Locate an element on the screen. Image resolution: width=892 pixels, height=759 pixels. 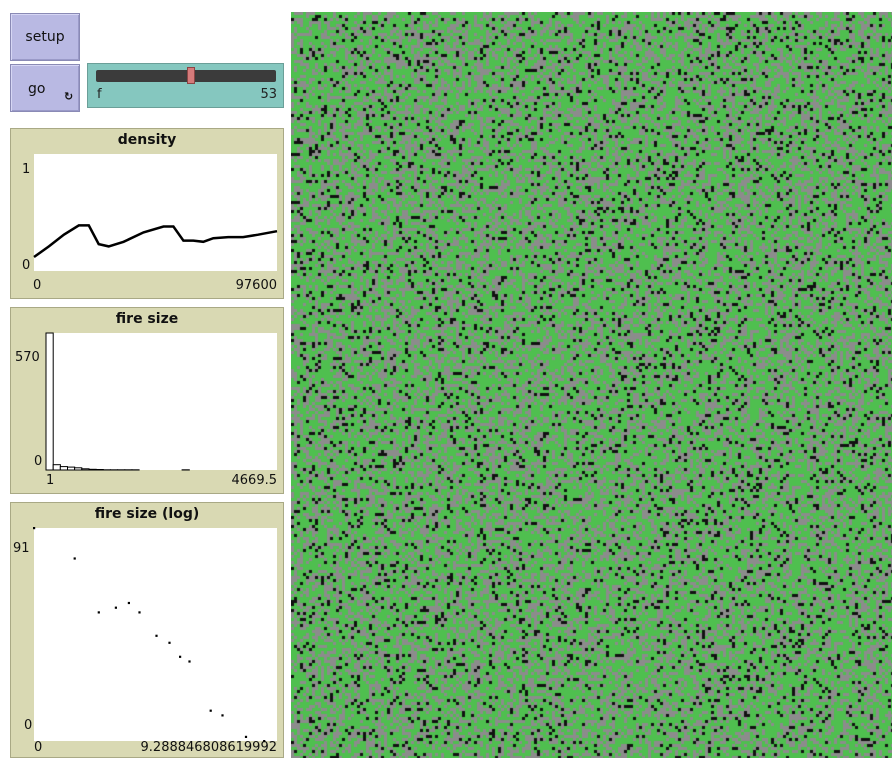
go-button: go ↻ is located at coordinates (45, 88).